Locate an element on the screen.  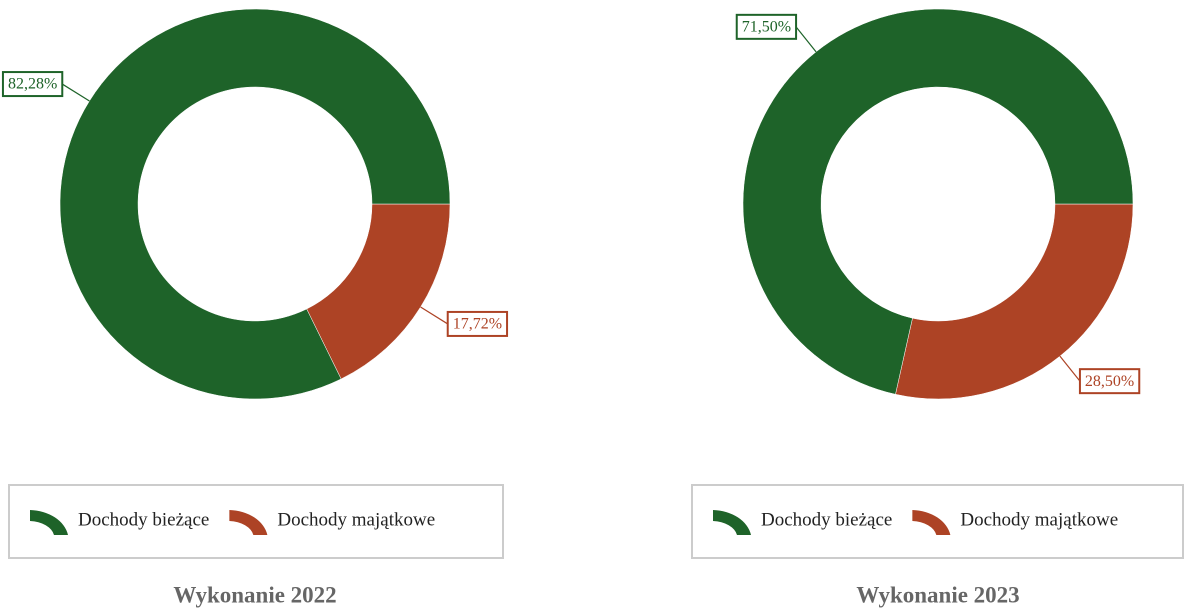
data-label-text: 82,28% is located at coordinates (32, 84).